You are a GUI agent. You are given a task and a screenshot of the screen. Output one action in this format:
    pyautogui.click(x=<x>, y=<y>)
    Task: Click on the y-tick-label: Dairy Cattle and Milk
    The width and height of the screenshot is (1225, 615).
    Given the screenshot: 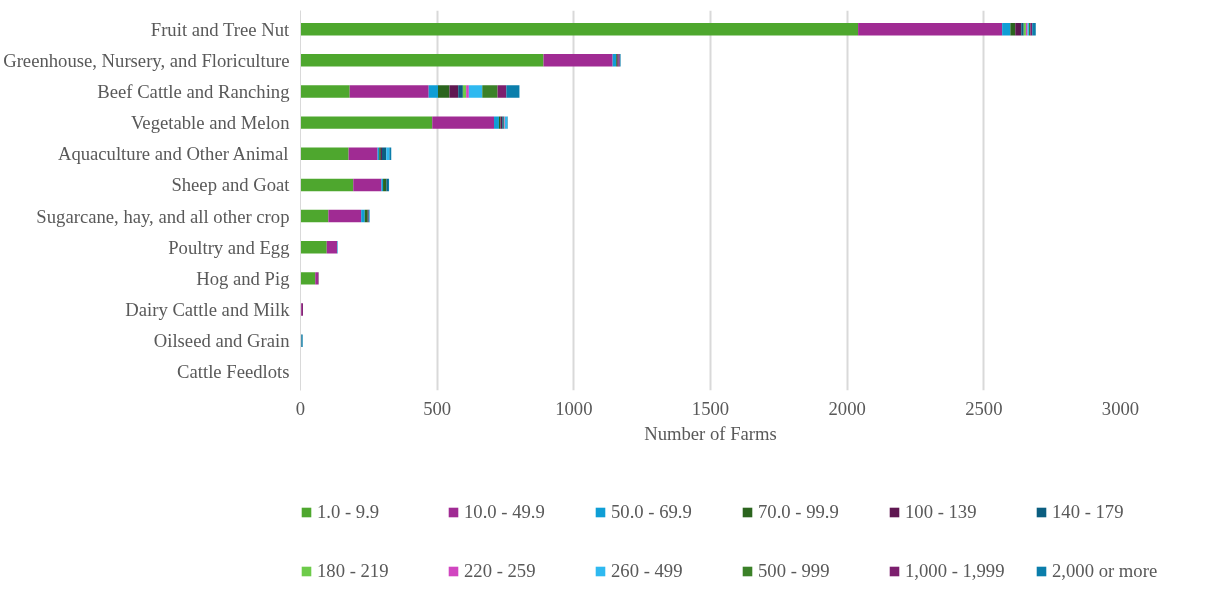 What is the action you would take?
    pyautogui.click(x=208, y=310)
    